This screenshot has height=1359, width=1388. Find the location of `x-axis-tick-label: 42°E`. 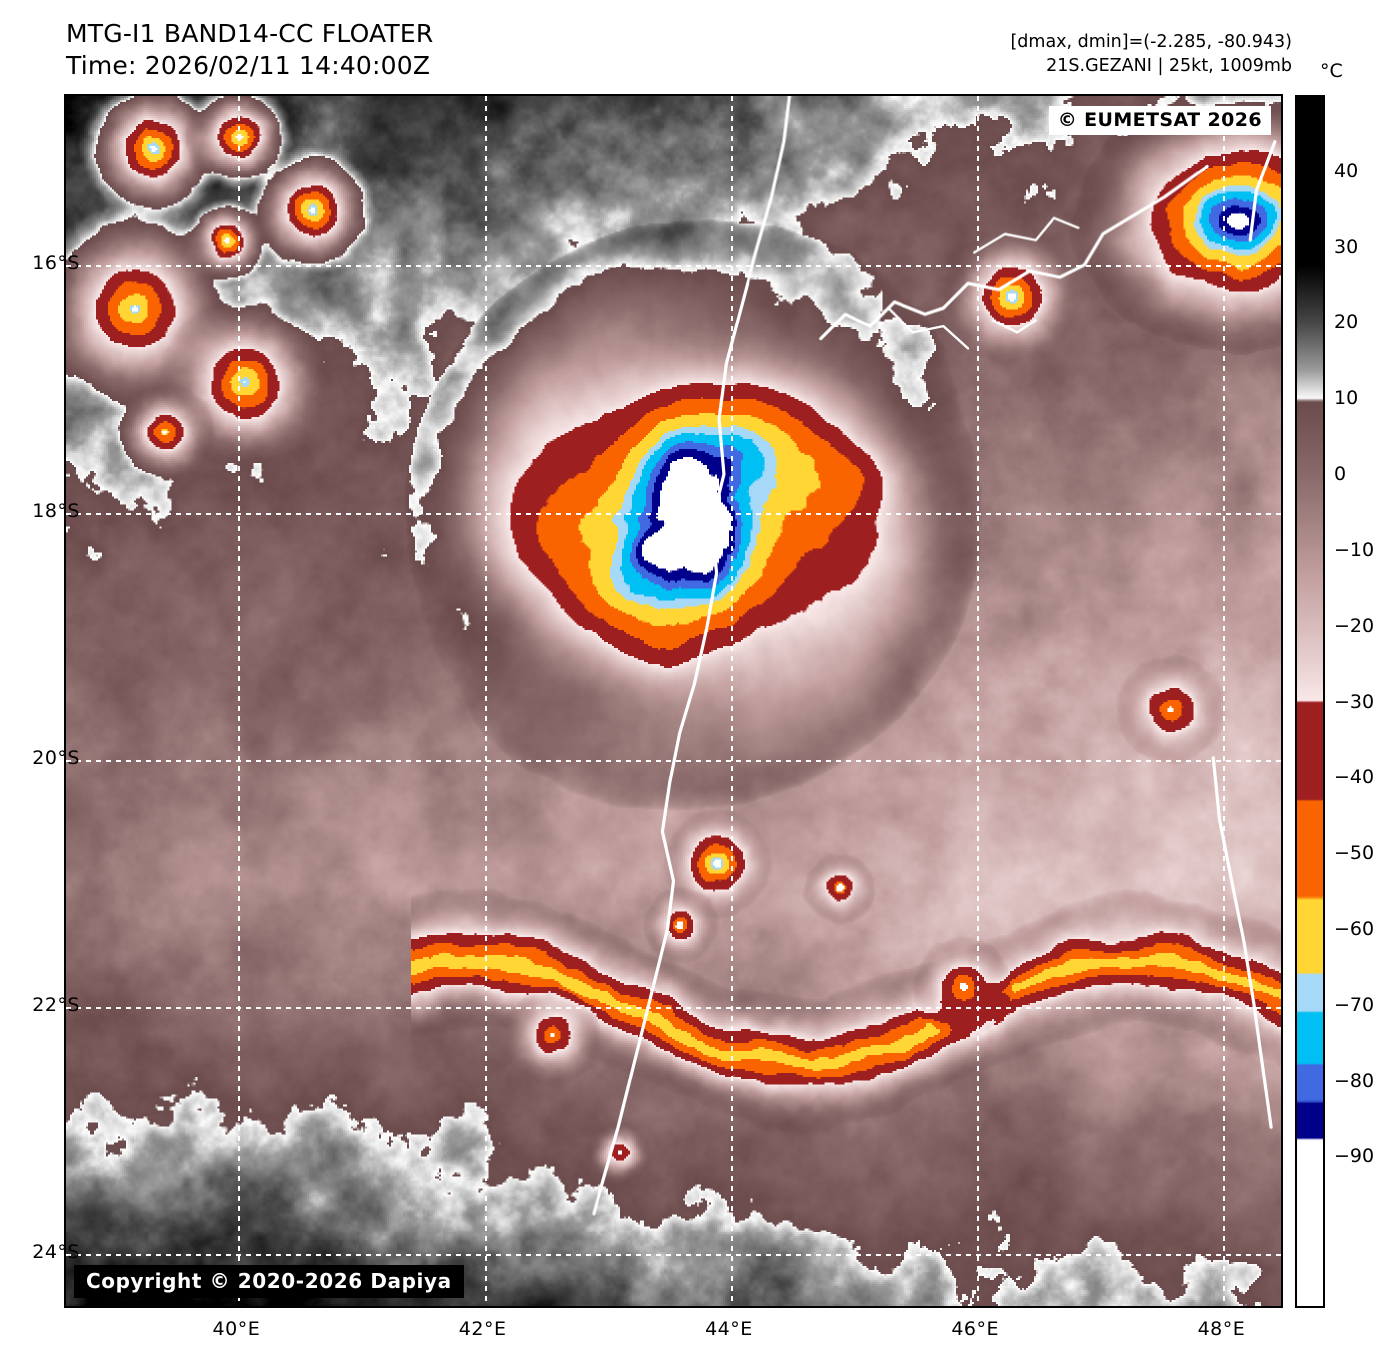

x-axis-tick-label: 42°E is located at coordinates (482, 1329).